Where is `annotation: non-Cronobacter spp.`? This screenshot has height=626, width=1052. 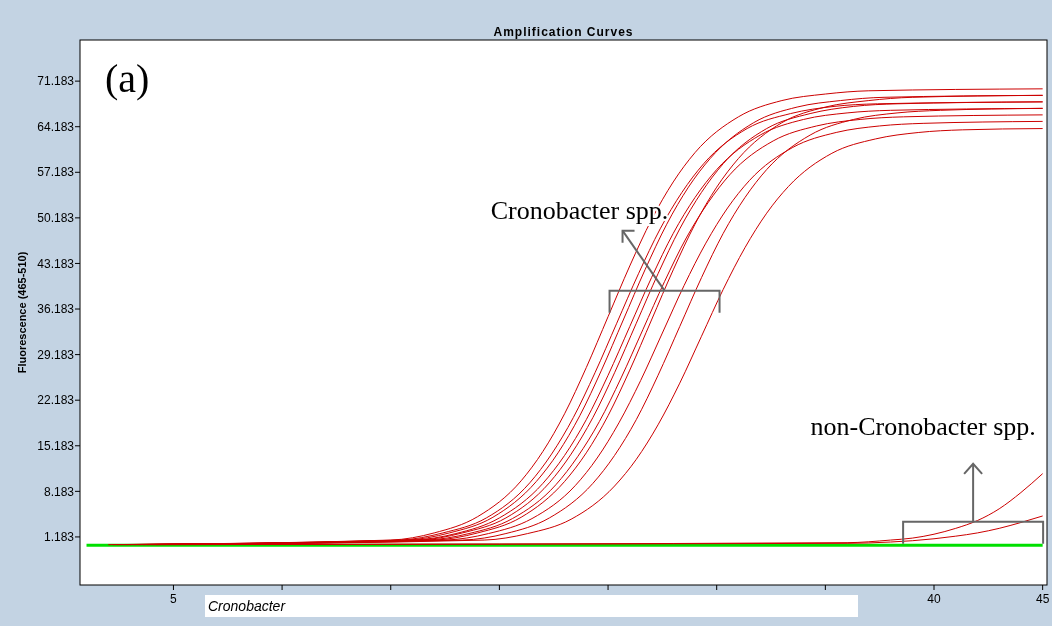
annotation: non-Cronobacter spp. is located at coordinates (923, 426).